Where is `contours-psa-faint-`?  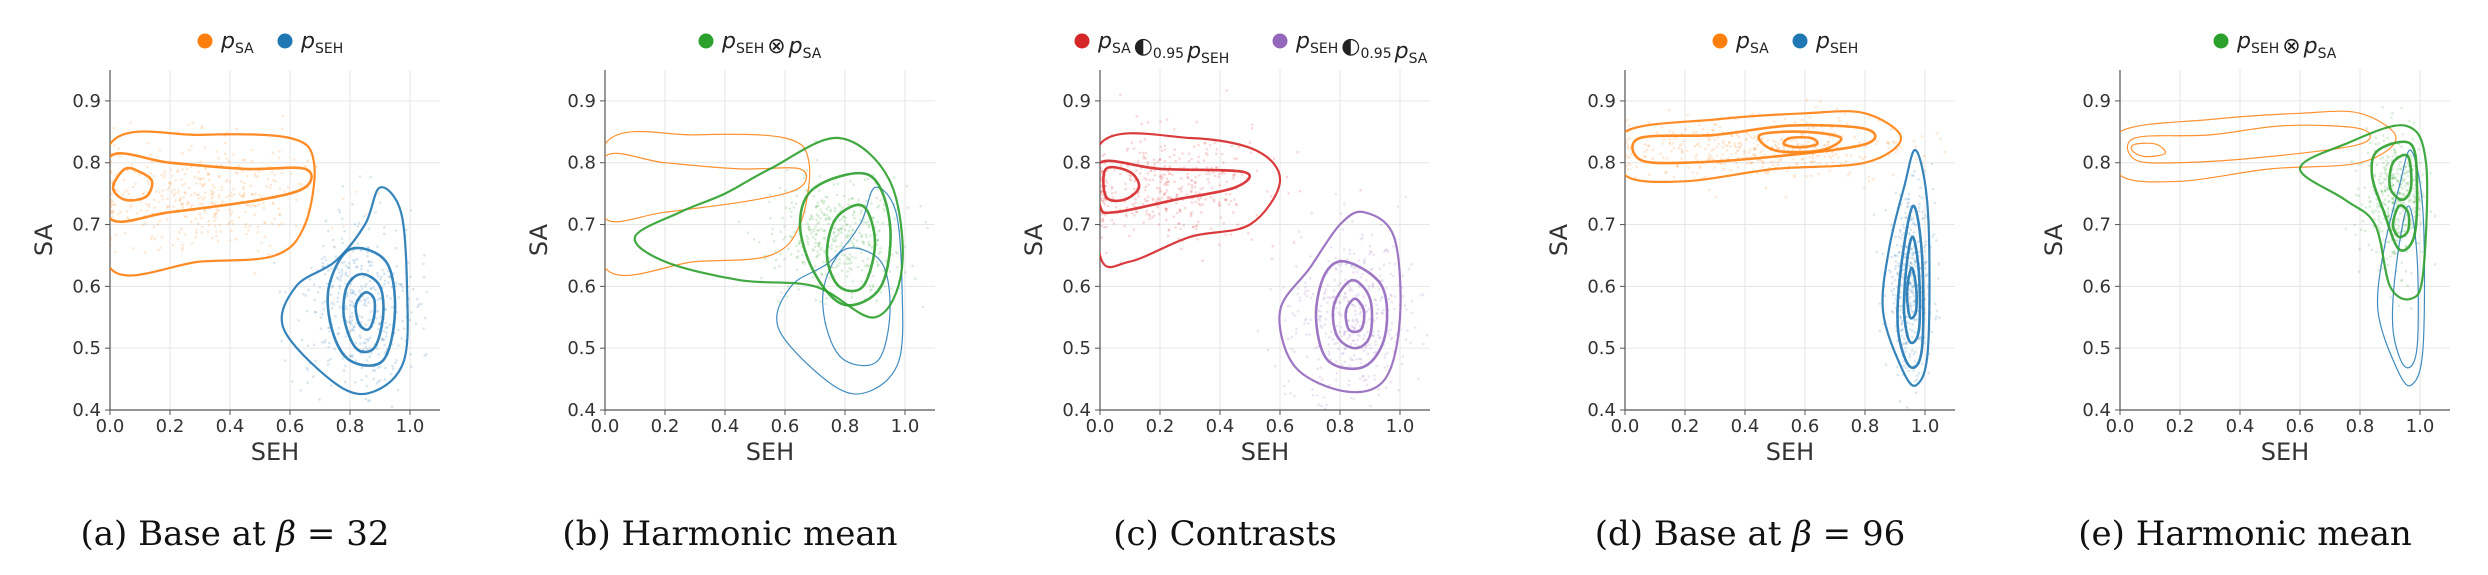
contours-psa-faint- is located at coordinates (2258, 146).